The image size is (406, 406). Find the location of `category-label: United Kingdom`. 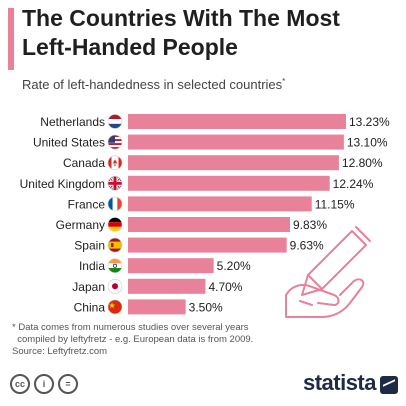

category-label: United Kingdom is located at coordinates (62, 184).